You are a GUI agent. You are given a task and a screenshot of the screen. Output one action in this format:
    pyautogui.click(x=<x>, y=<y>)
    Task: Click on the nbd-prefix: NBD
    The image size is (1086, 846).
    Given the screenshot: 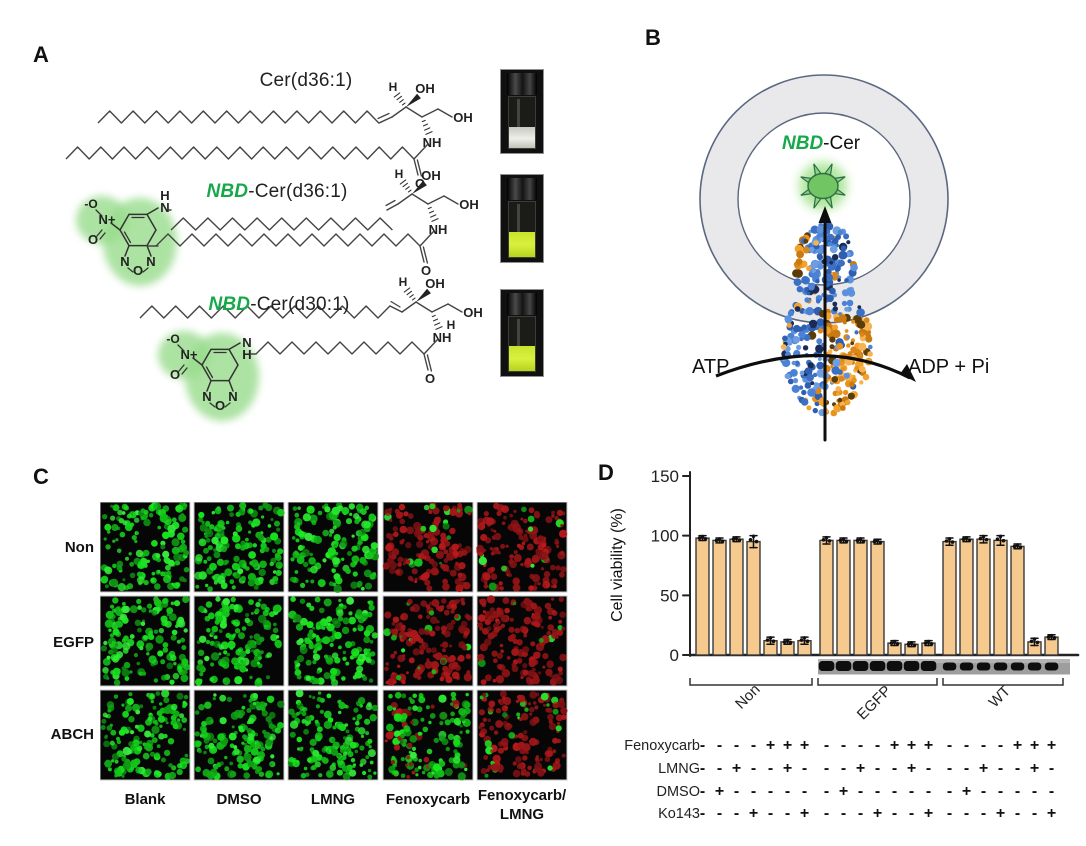 What is the action you would take?
    pyautogui.click(x=803, y=143)
    